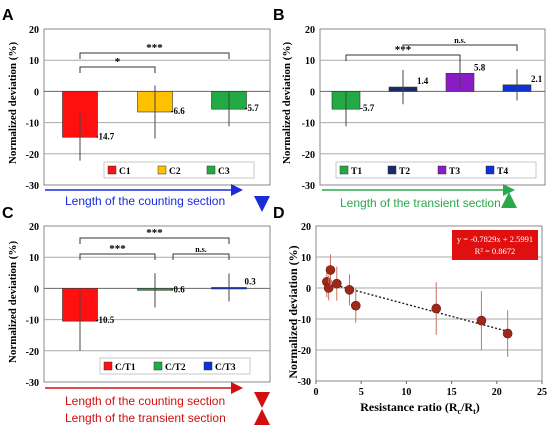  What do you see at coordinates (225, 368) in the screenshot?
I see `legend-label: C/T3` at bounding box center [225, 368].